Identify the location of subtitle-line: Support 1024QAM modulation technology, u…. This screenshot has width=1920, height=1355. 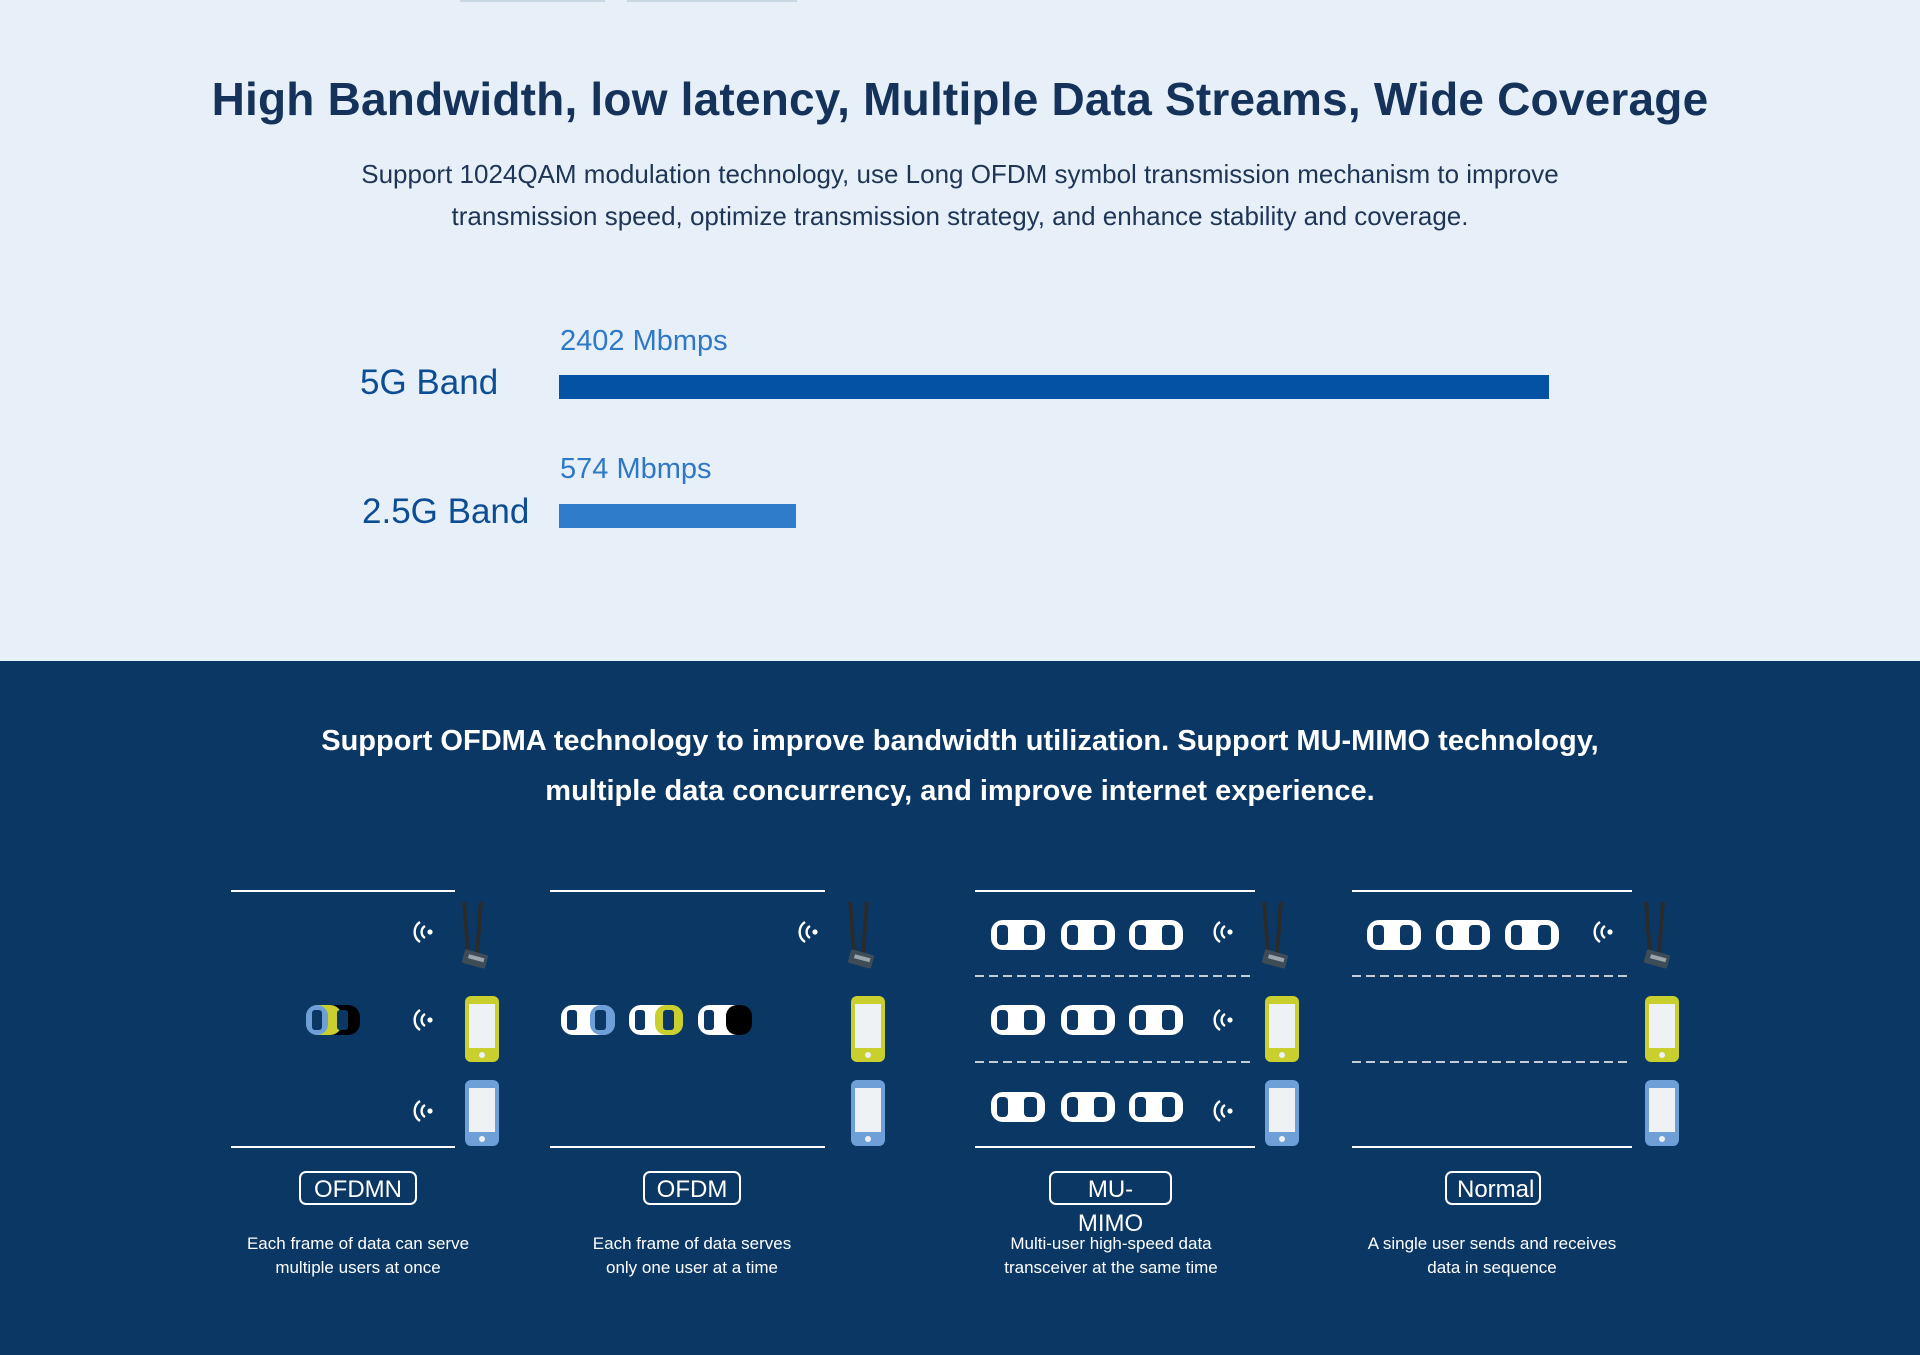
(960, 174).